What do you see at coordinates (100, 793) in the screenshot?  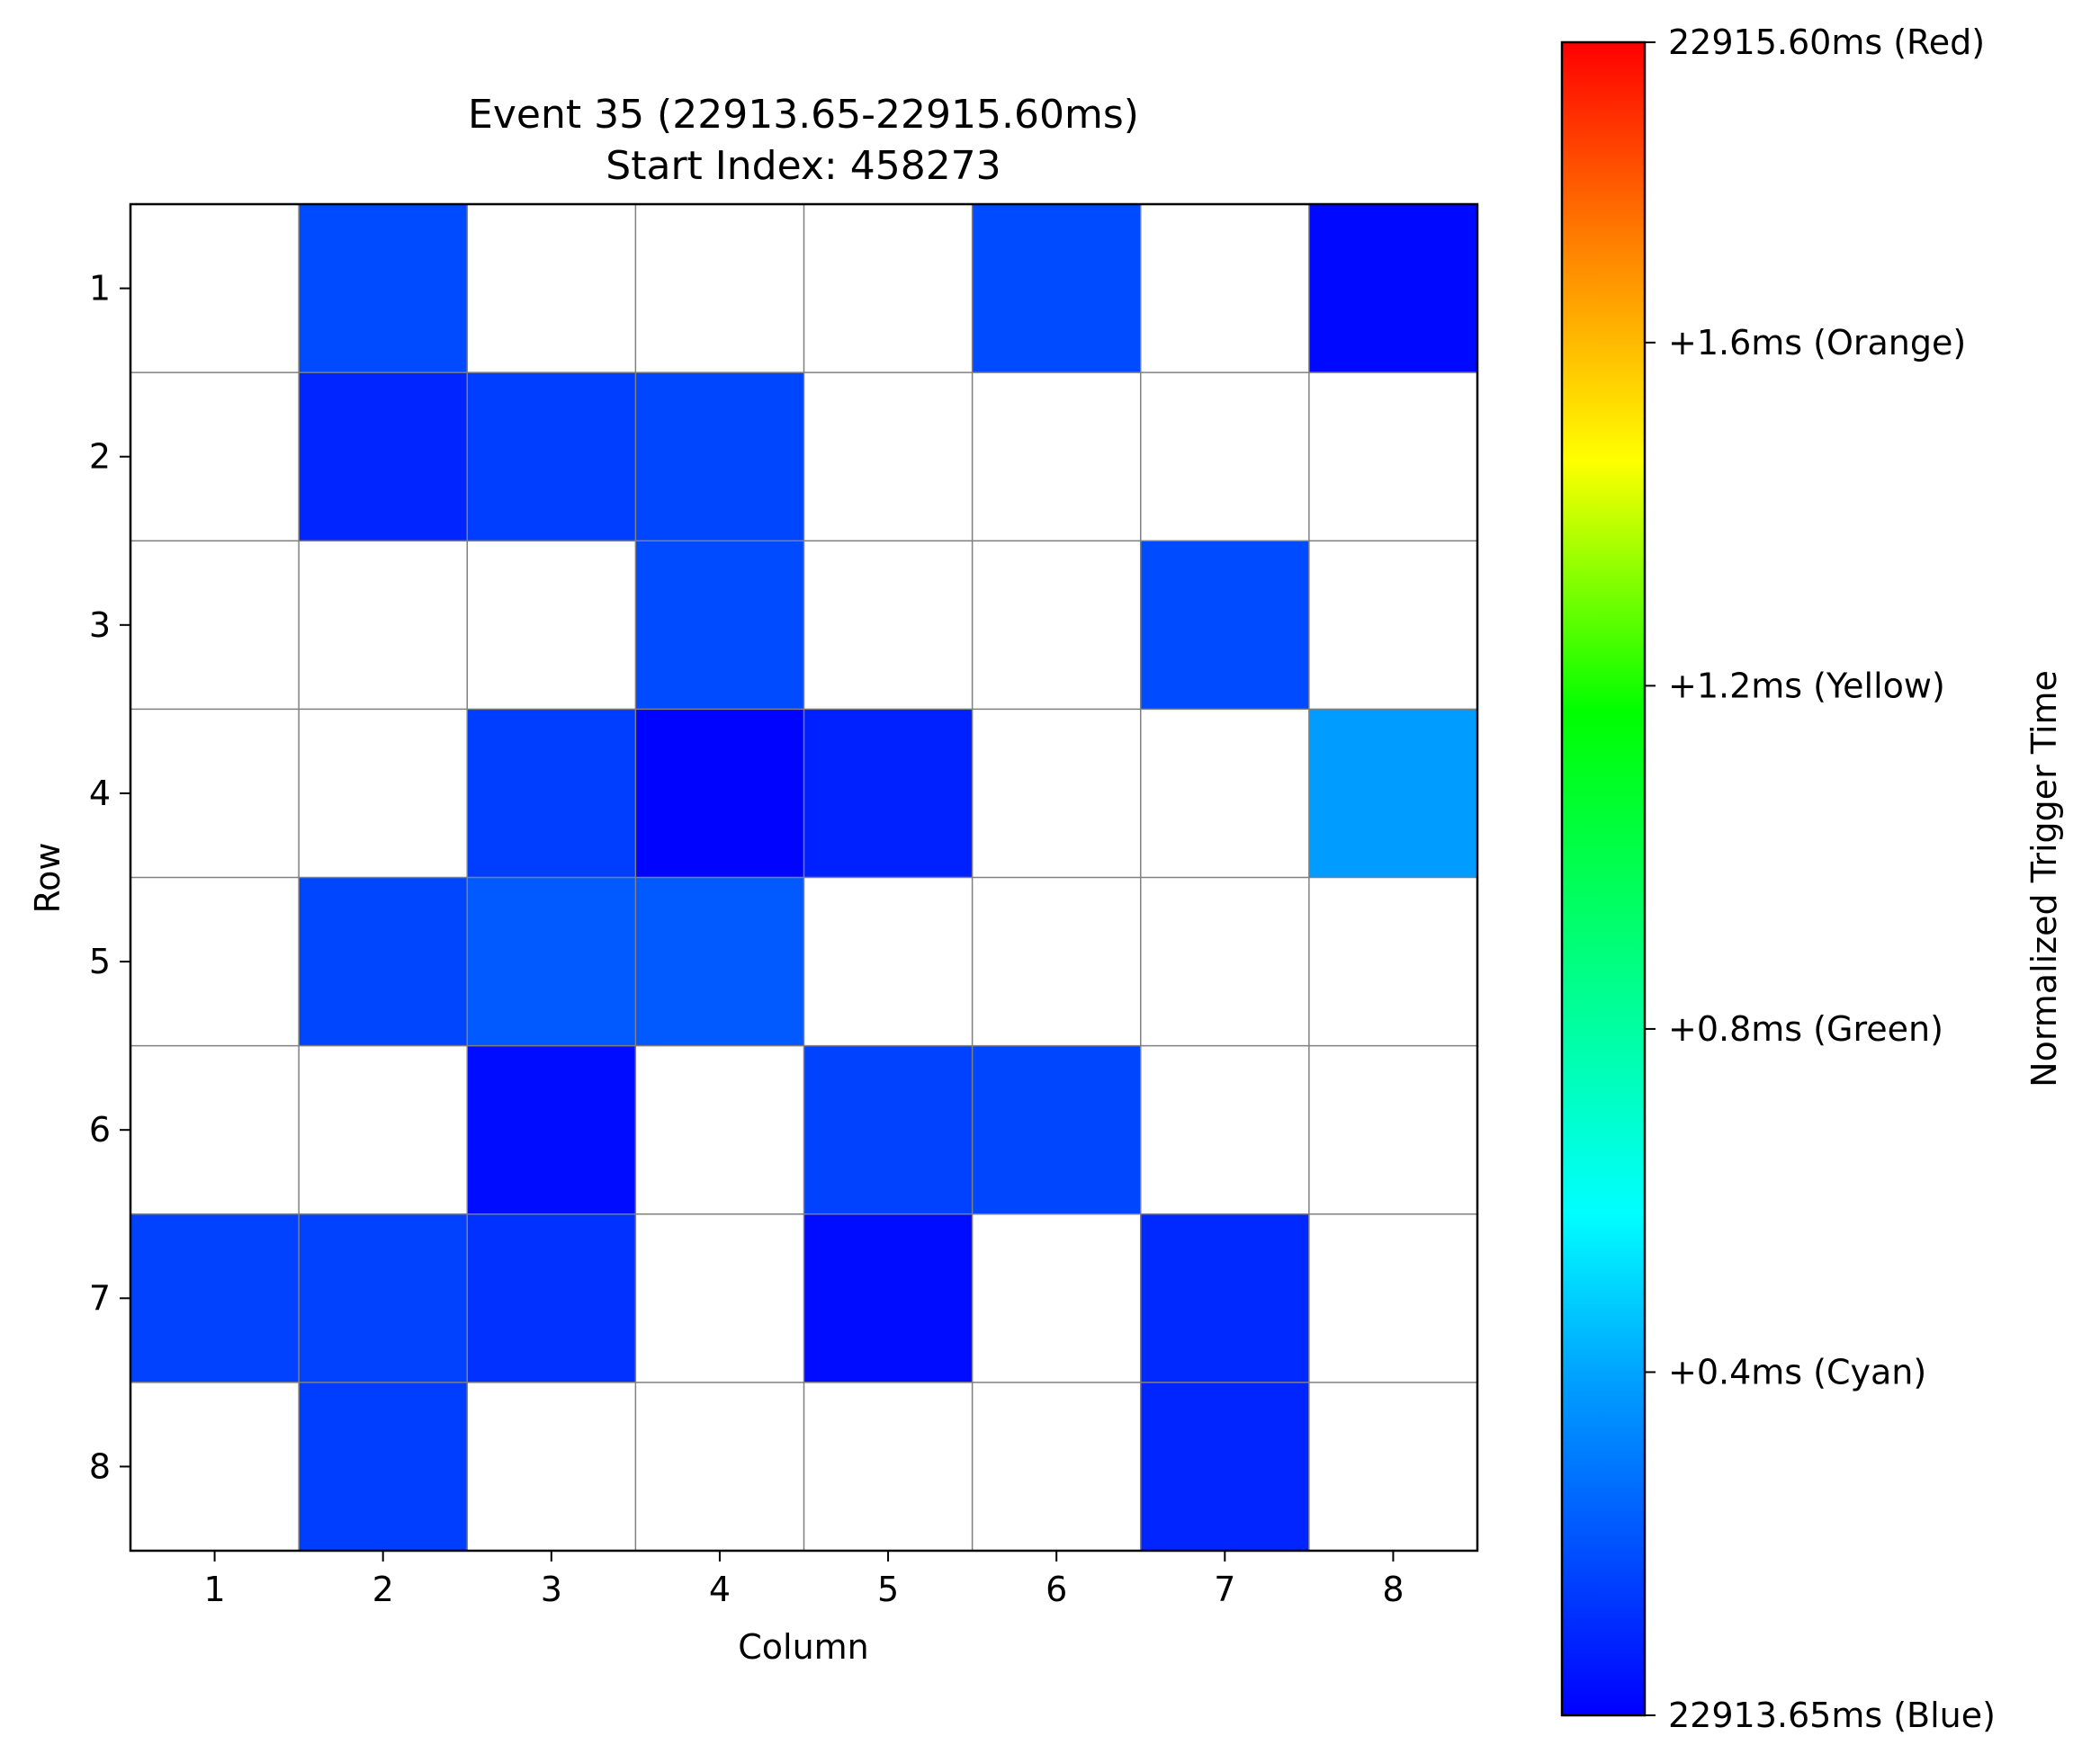 I see `y-tick-label: 4` at bounding box center [100, 793].